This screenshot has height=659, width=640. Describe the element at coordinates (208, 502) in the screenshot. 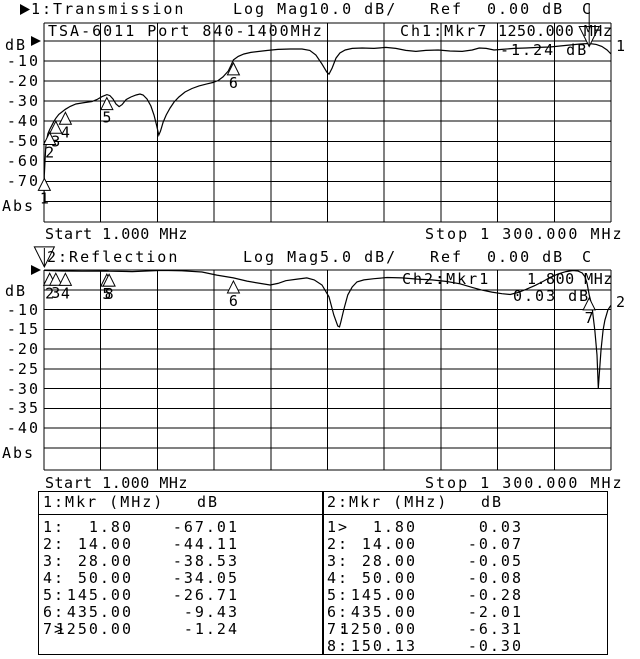

I see `table1-header-db: dB` at that location.